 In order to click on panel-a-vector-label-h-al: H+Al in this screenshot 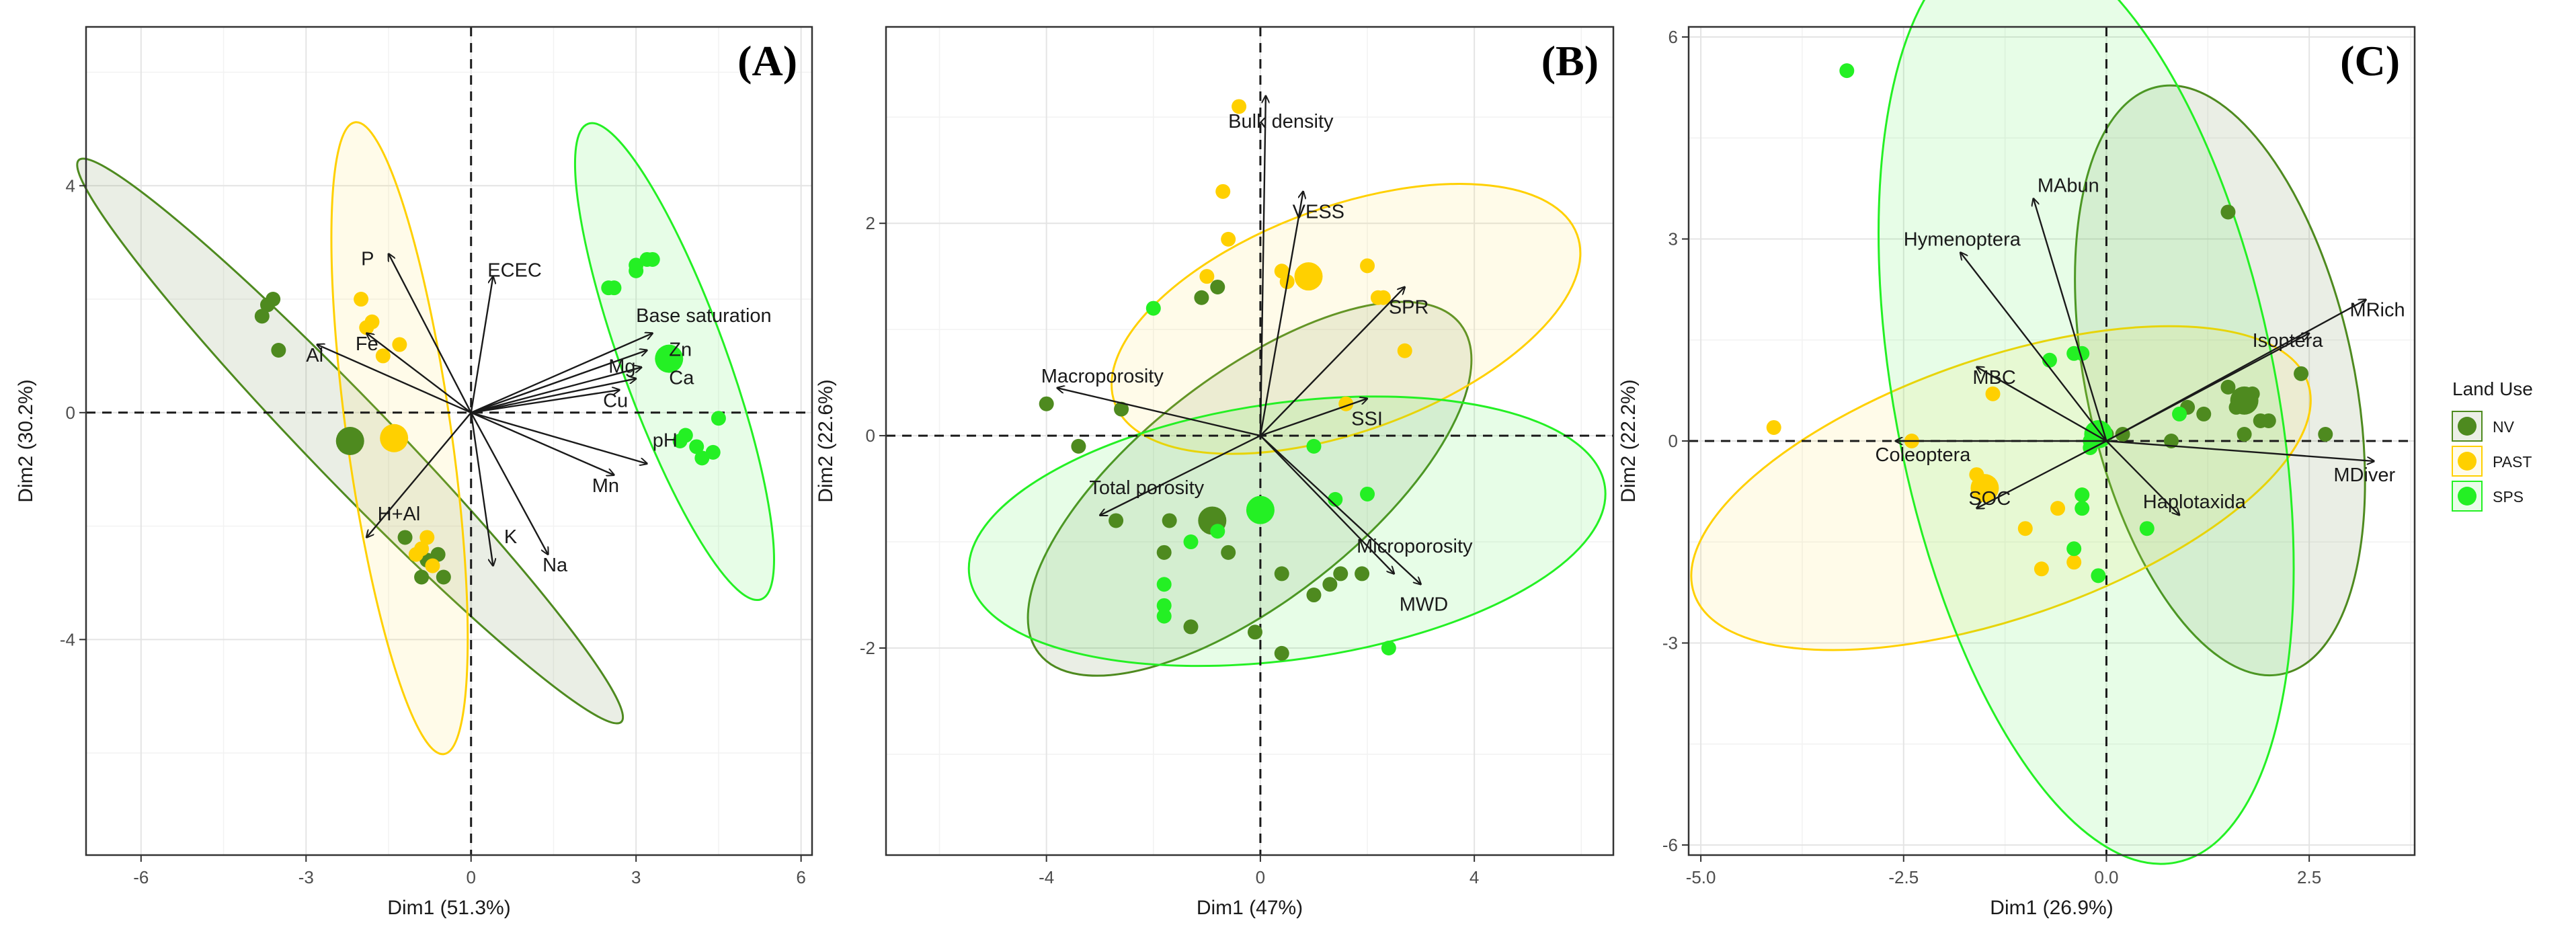, I will do `click(399, 514)`.